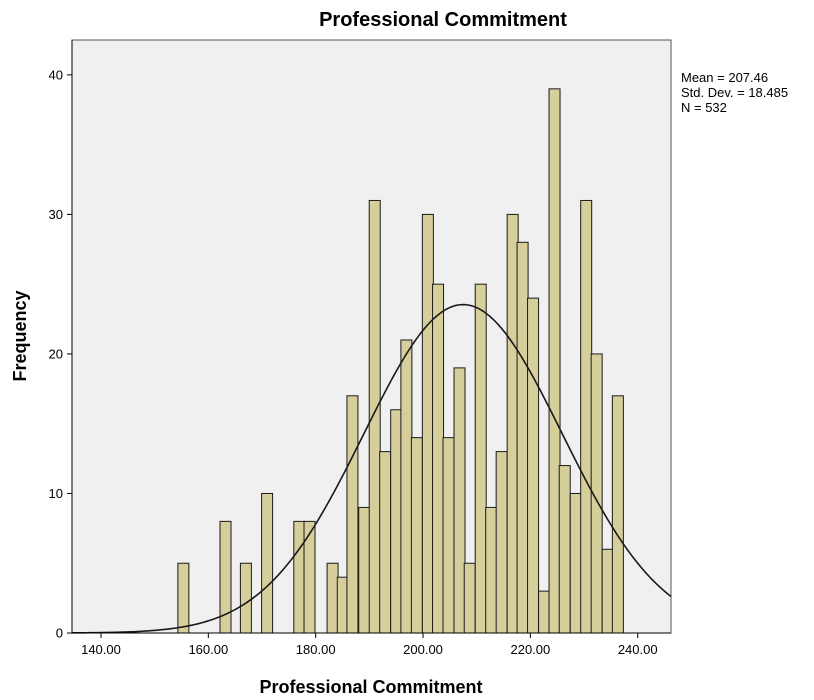 The image size is (814, 700). What do you see at coordinates (704, 107) in the screenshot?
I see `stats-n: N = 532` at bounding box center [704, 107].